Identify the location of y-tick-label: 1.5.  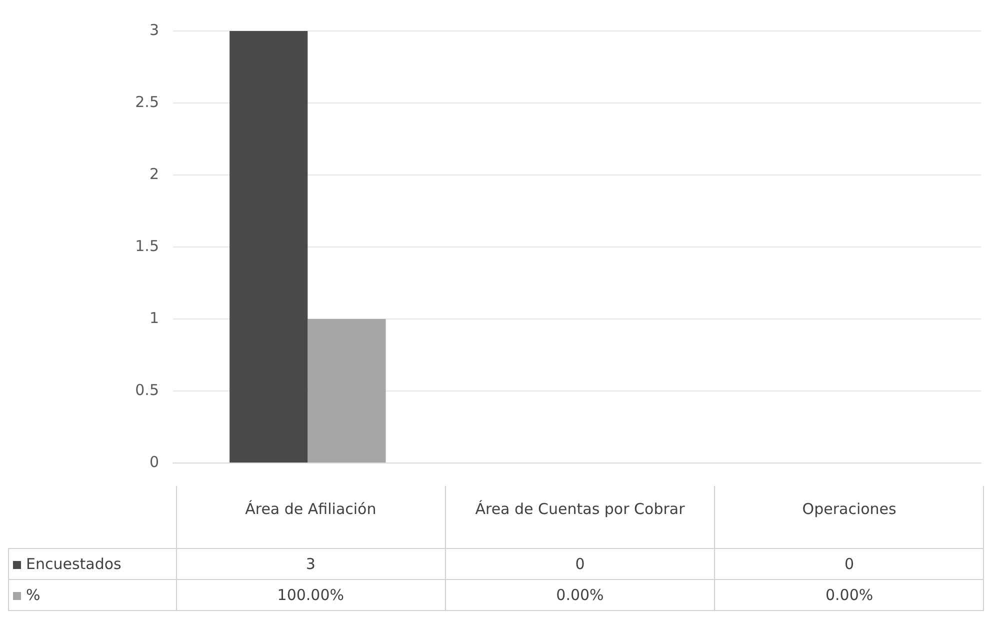
(147, 245).